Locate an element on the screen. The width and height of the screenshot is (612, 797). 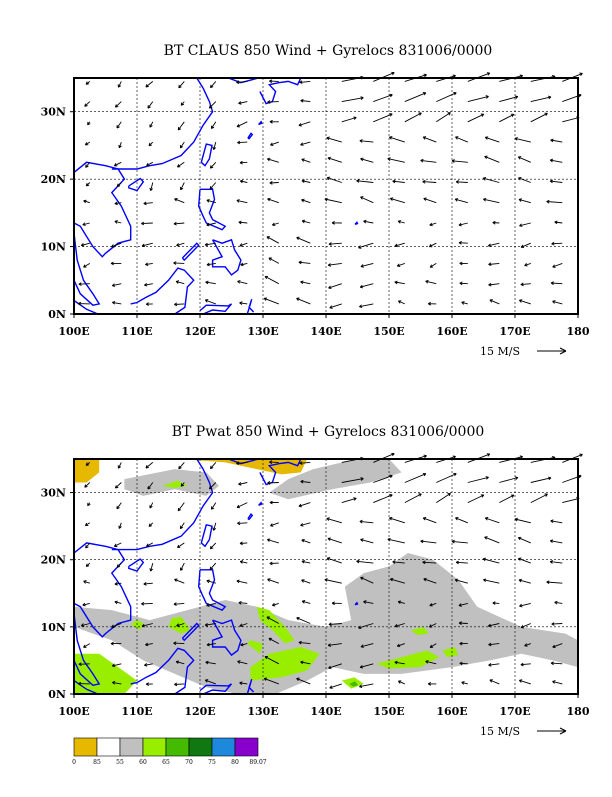
x-tick-label: 180 is located at coordinates (578, 331).